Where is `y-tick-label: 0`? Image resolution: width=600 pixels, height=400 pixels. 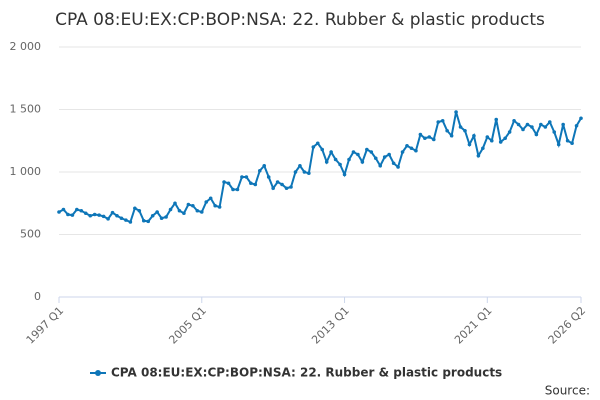 y-tick-label: 0 is located at coordinates (37, 296).